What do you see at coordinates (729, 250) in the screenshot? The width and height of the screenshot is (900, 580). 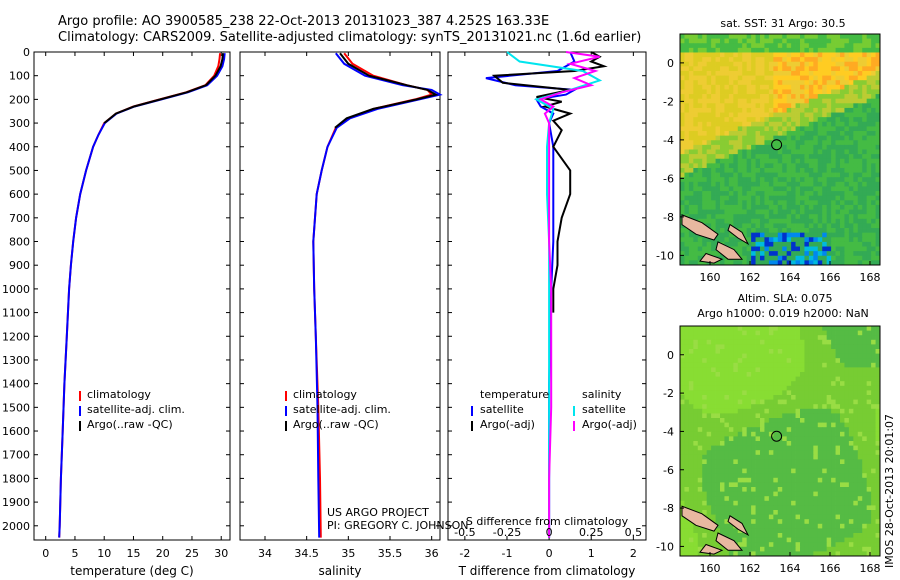 I see `island-shape` at bounding box center [729, 250].